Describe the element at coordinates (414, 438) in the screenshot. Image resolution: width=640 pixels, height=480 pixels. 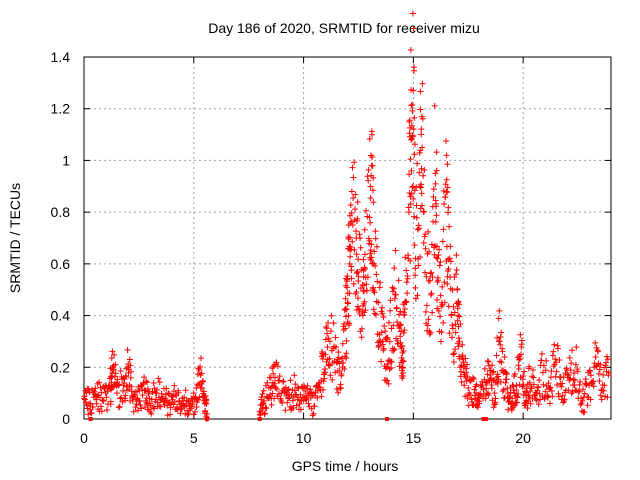
I see `x-tick-label: 15` at that location.